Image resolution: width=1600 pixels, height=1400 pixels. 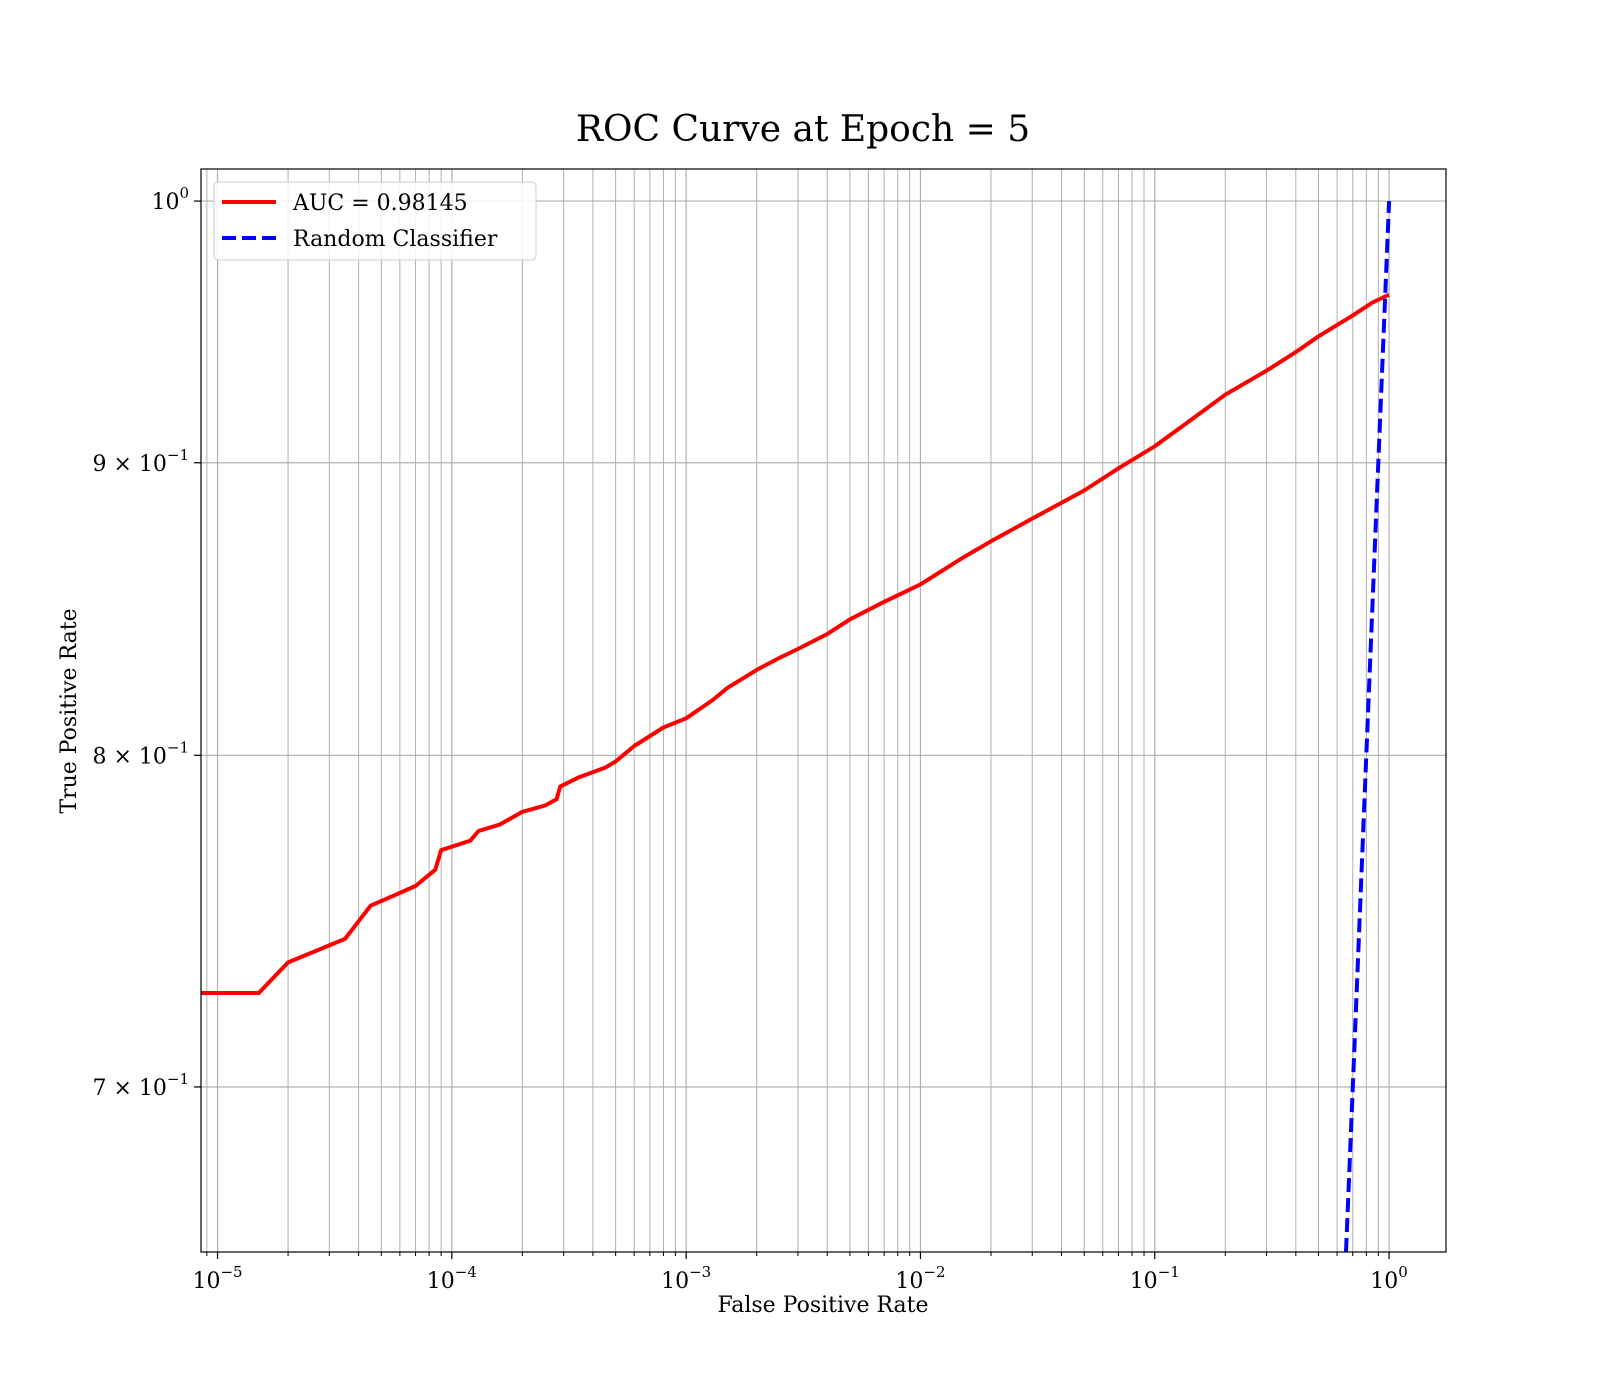 What do you see at coordinates (140, 1085) in the screenshot?
I see `y-tick-label: 7 × 10⁻¹` at bounding box center [140, 1085].